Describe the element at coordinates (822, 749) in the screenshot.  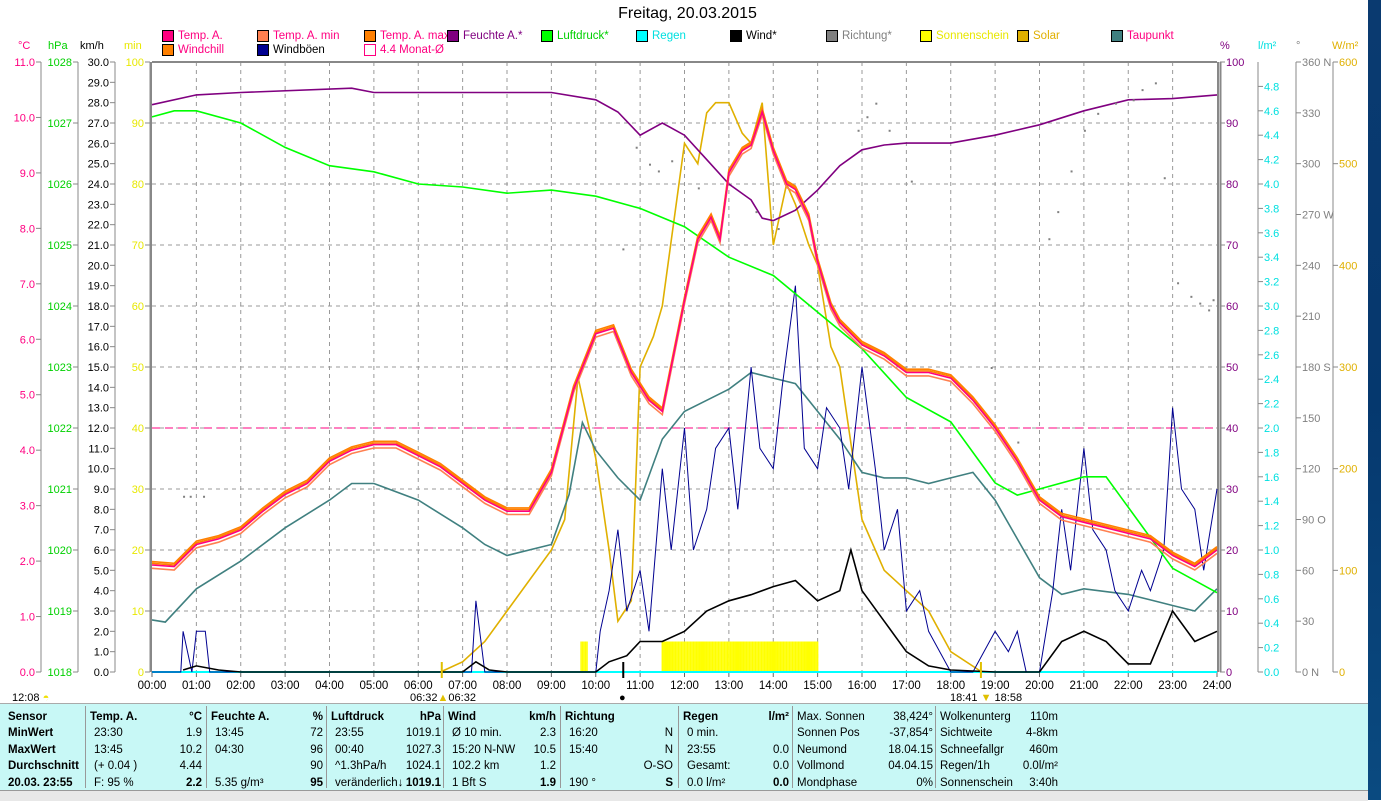
I see `info-label: Neumond` at that location.